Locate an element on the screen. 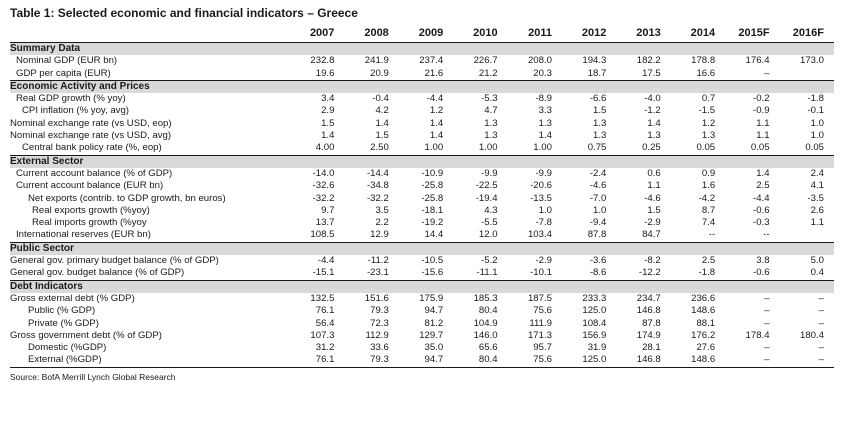 Image resolution: width=844 pixels, height=423 pixels. value-cell: 4.7 is located at coordinates (491, 111).